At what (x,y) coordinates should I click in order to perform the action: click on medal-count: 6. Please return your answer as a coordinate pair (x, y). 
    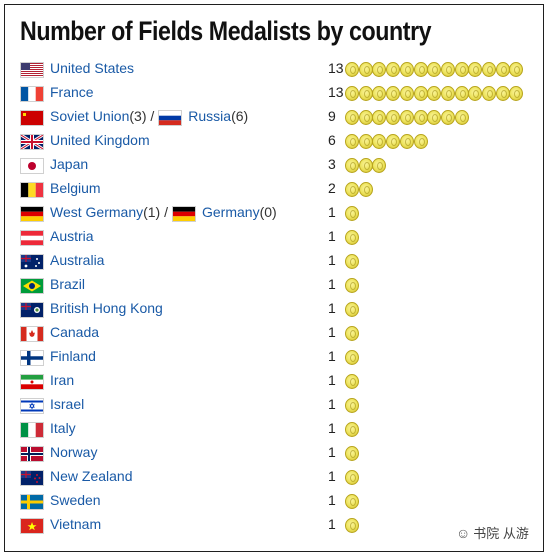
    Looking at the image, I should click on (332, 140).